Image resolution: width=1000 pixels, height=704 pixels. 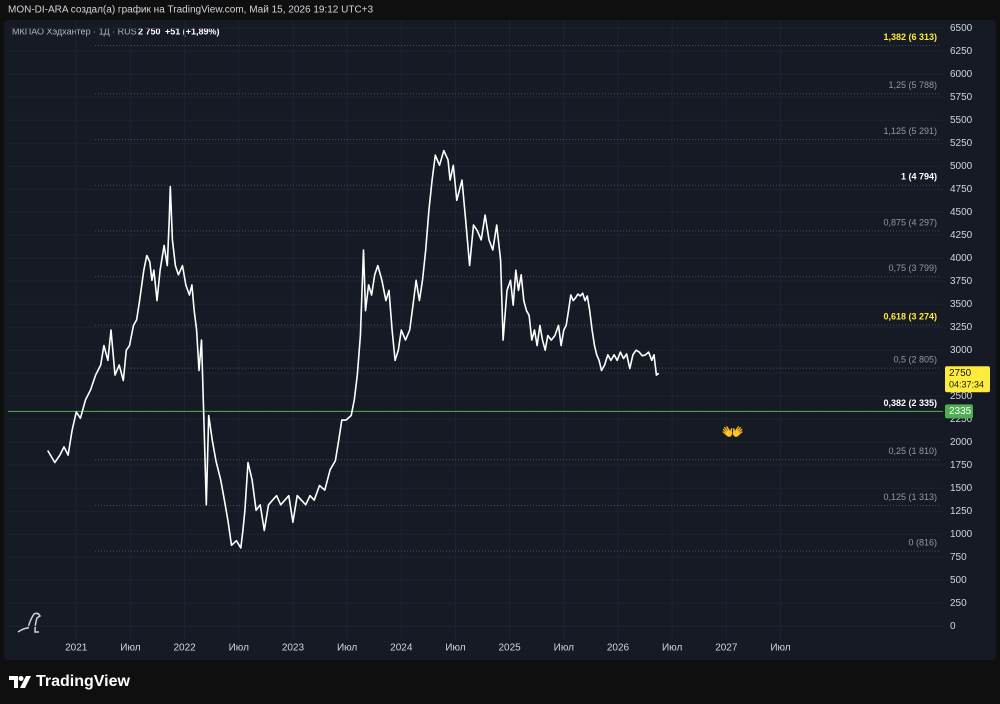 What do you see at coordinates (958, 557) in the screenshot?
I see `y-tick-label: 750` at bounding box center [958, 557].